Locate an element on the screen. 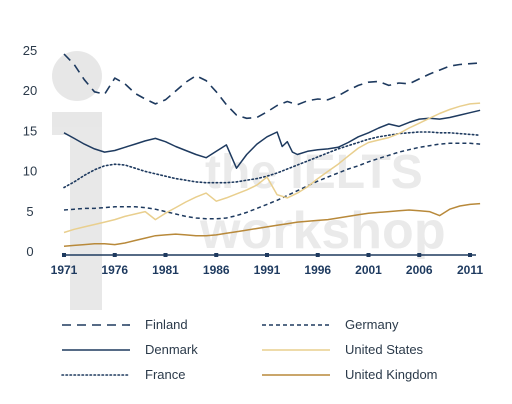 This screenshot has height=404, width=512. x-tick-label-2006: 2006 is located at coordinates (419, 270).